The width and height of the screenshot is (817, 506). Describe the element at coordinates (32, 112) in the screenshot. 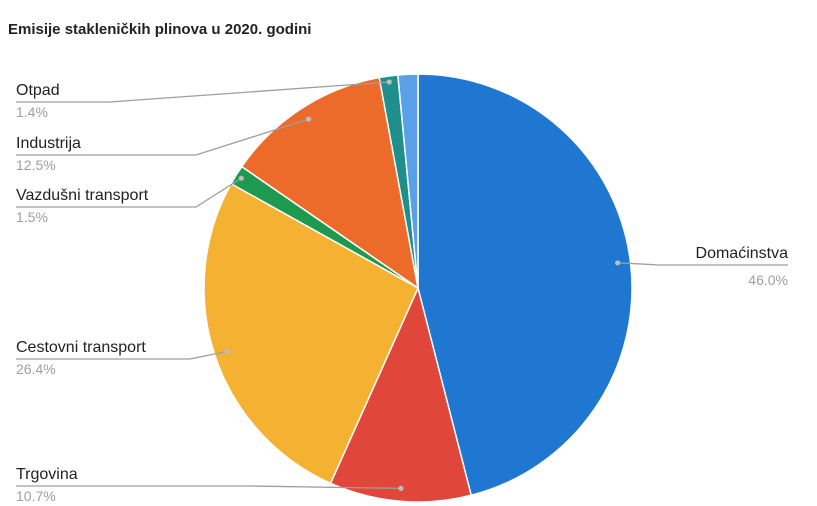

I see `pct-otpad: 1.4%` at that location.